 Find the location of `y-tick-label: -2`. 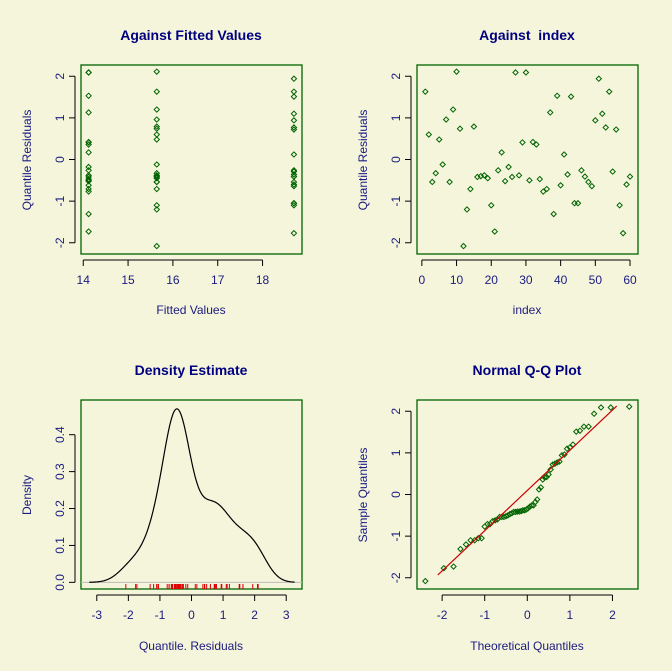

y-tick-label: -2 is located at coordinates (396, 577).